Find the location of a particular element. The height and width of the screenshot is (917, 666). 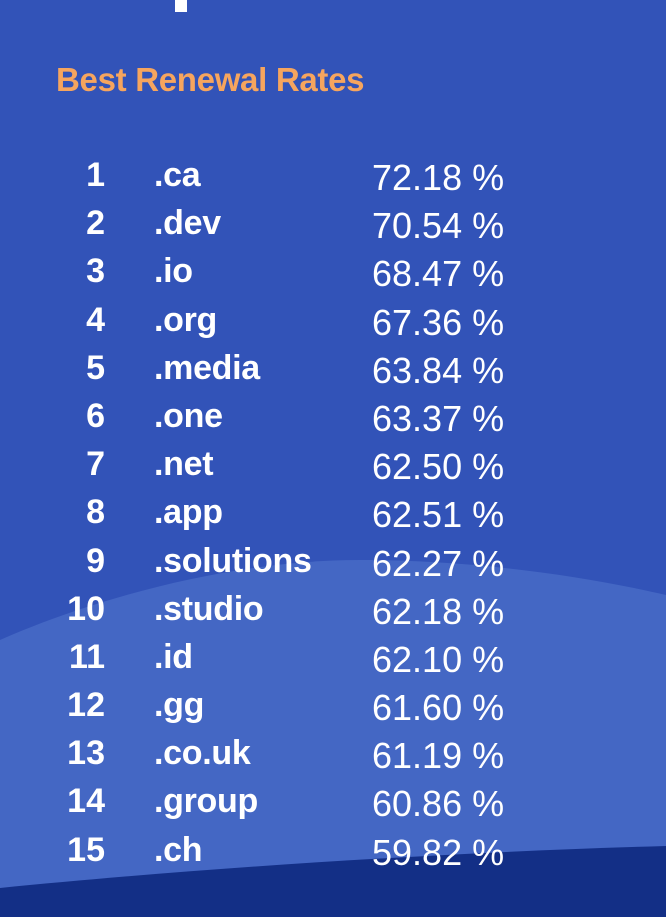

renewal-rate: 62.10 % is located at coordinates (438, 659).